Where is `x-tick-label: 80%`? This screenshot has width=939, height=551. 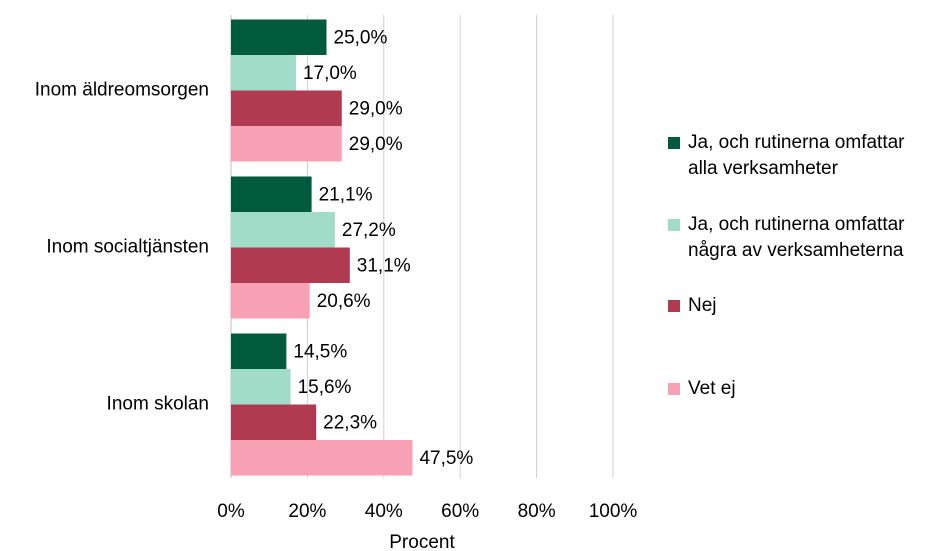 x-tick-label: 80% is located at coordinates (537, 511).